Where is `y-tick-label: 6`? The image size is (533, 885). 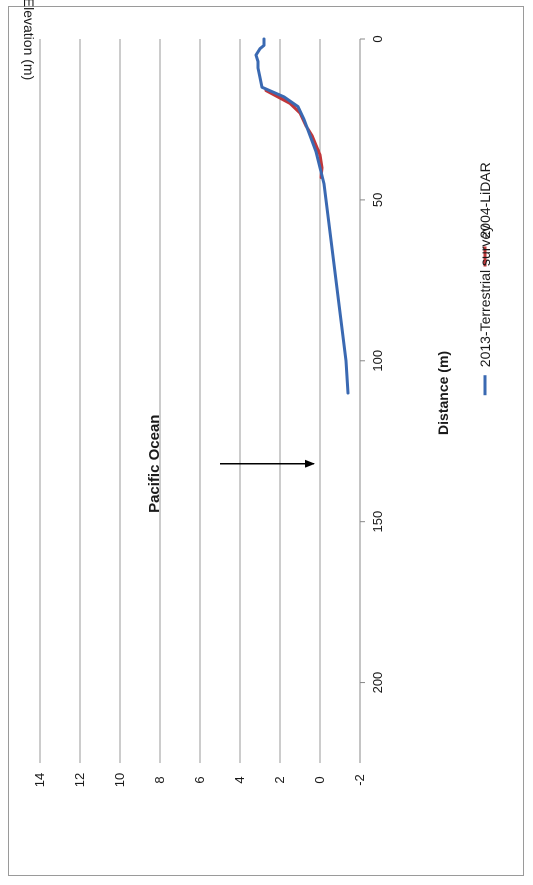 y-tick-label: 6 is located at coordinates (199, 779).